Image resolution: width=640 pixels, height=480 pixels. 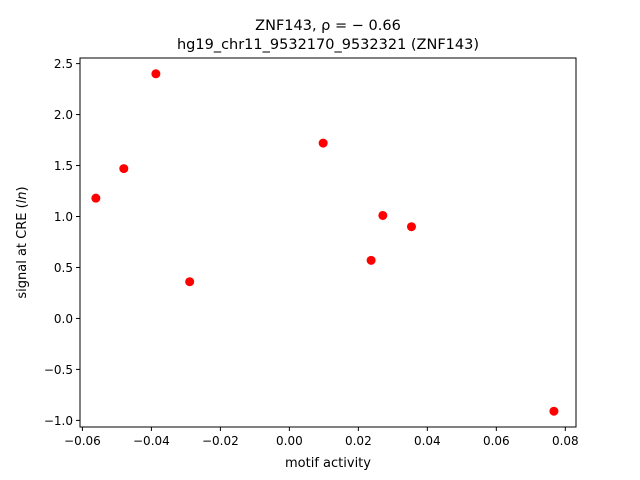 What do you see at coordinates (427, 441) in the screenshot?
I see `x-tick-label: 0.04` at bounding box center [427, 441].